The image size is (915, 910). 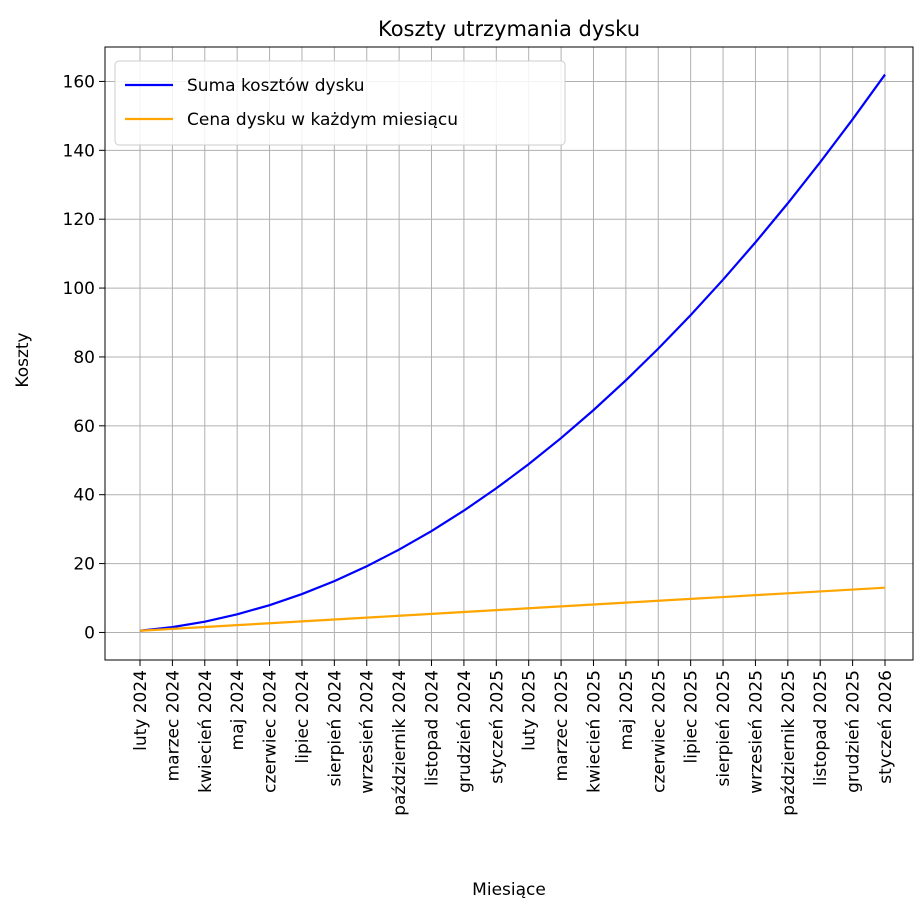 I want to click on y-axis-label: Koszty, so click(x=23, y=359).